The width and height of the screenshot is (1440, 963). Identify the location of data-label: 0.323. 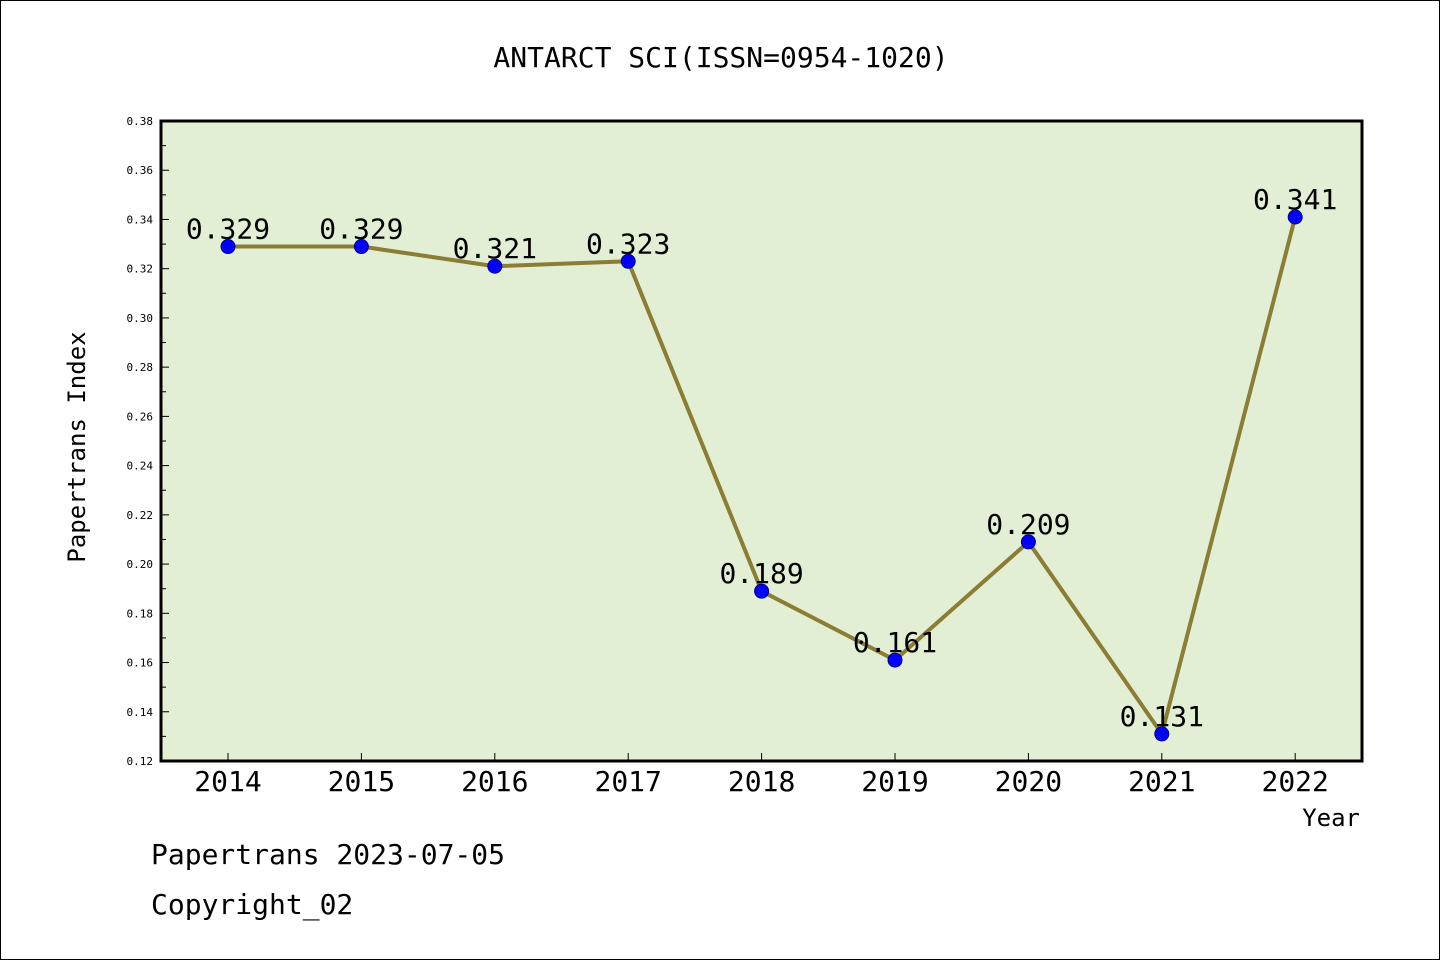
(628, 243).